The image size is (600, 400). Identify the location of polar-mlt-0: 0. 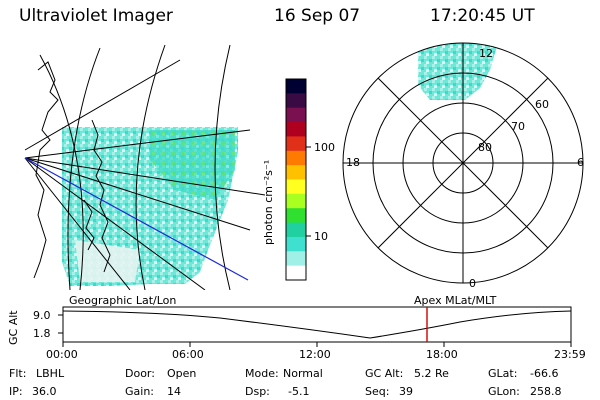
(472, 283).